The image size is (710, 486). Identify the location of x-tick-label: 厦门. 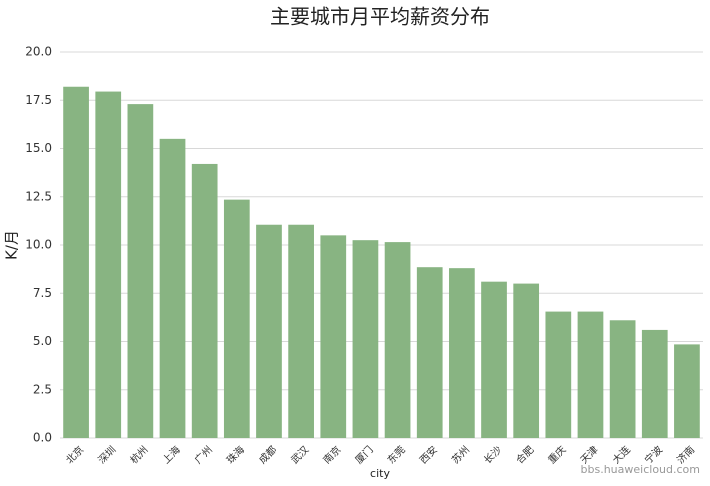
(363, 454).